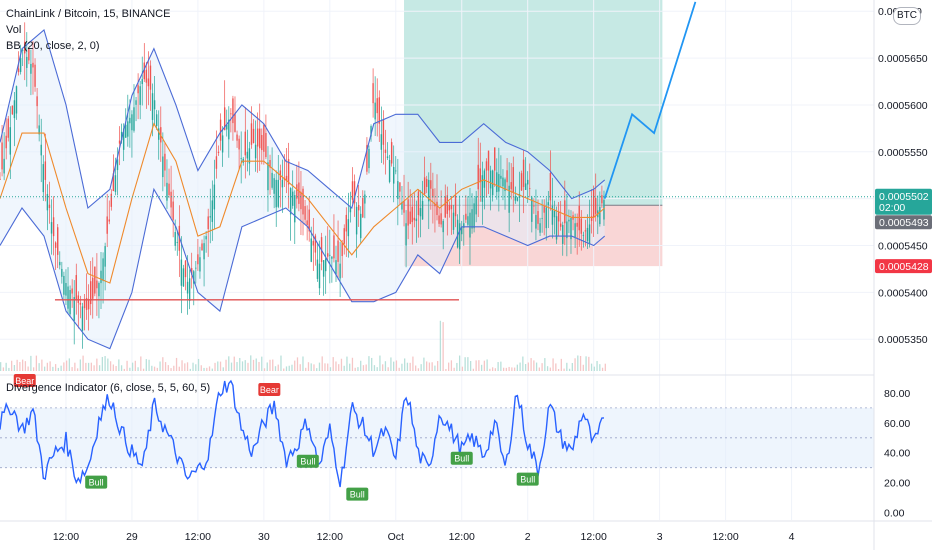 This screenshot has height=555, width=932. What do you see at coordinates (528, 537) in the screenshot?
I see `time-tick-label: 2` at bounding box center [528, 537].